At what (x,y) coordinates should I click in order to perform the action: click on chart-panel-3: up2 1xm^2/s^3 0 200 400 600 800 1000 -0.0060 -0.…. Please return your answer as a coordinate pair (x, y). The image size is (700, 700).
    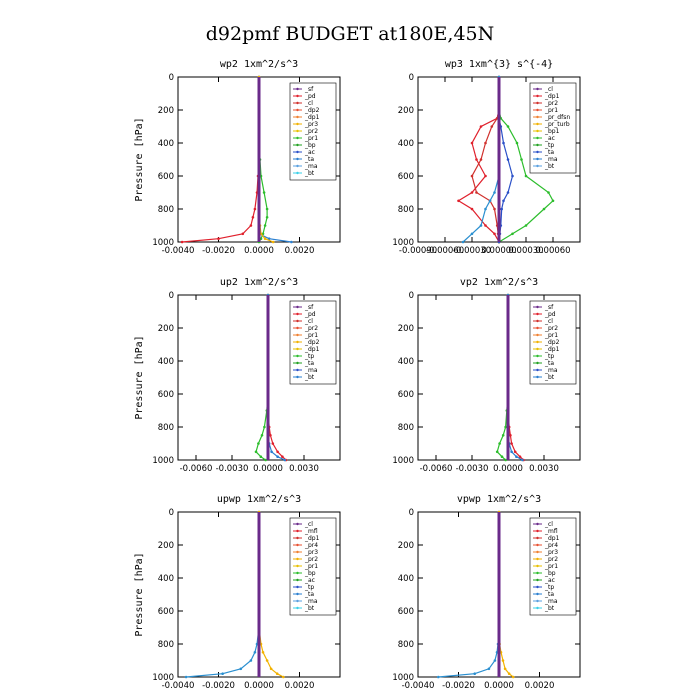
    Looking at the image, I should click on (237, 375).